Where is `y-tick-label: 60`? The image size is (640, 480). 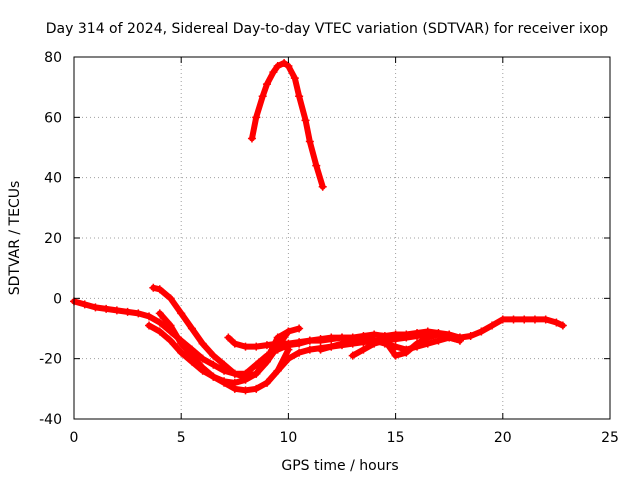 y-tick-label: 60 is located at coordinates (53, 118).